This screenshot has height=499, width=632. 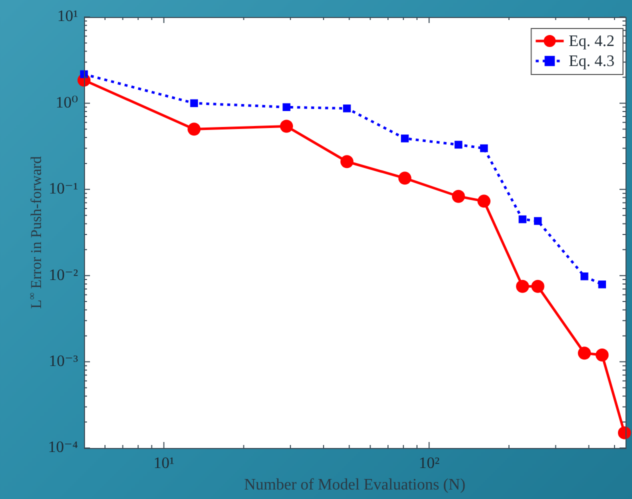 I want to click on legend-label: Eq. 4.3, so click(x=591, y=61).